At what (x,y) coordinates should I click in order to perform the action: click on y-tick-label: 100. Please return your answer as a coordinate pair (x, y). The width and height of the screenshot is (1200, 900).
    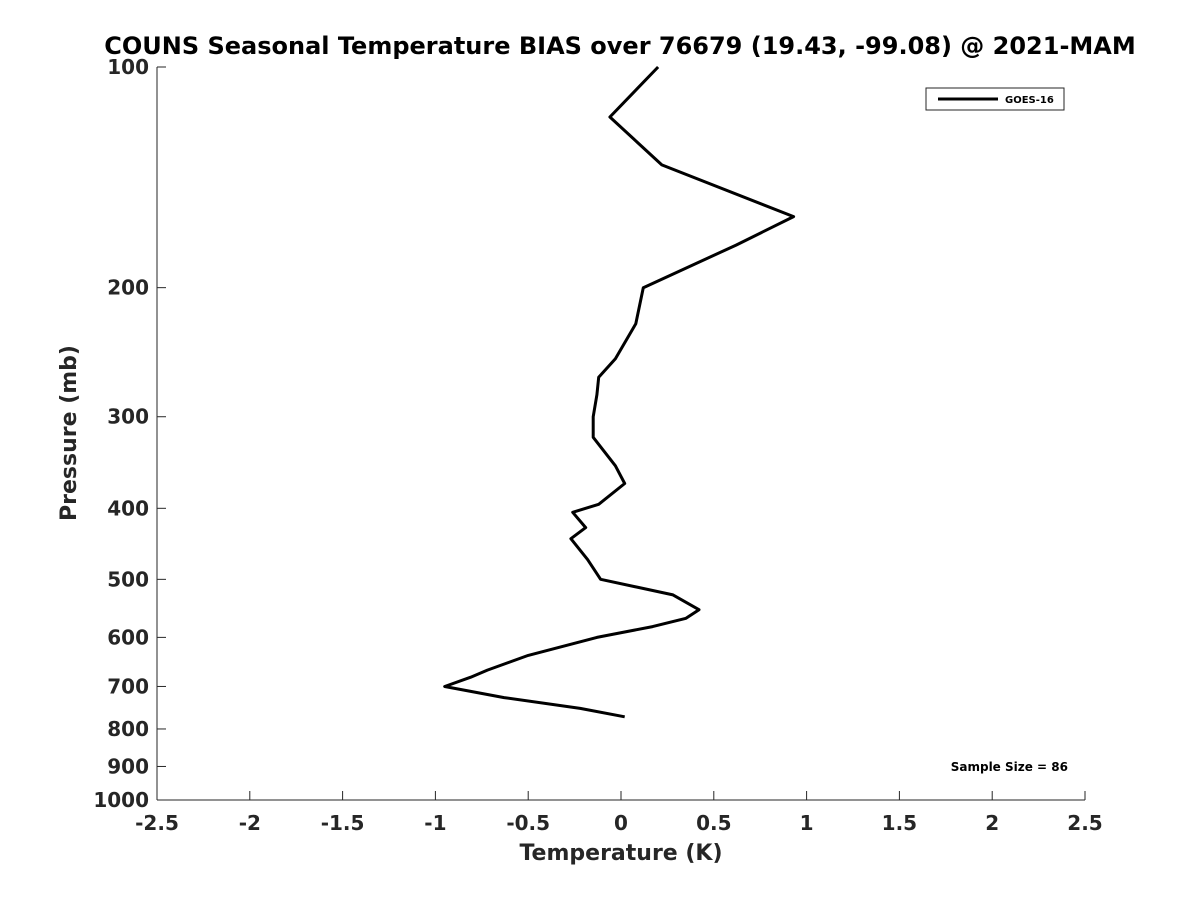
    Looking at the image, I should click on (128, 67).